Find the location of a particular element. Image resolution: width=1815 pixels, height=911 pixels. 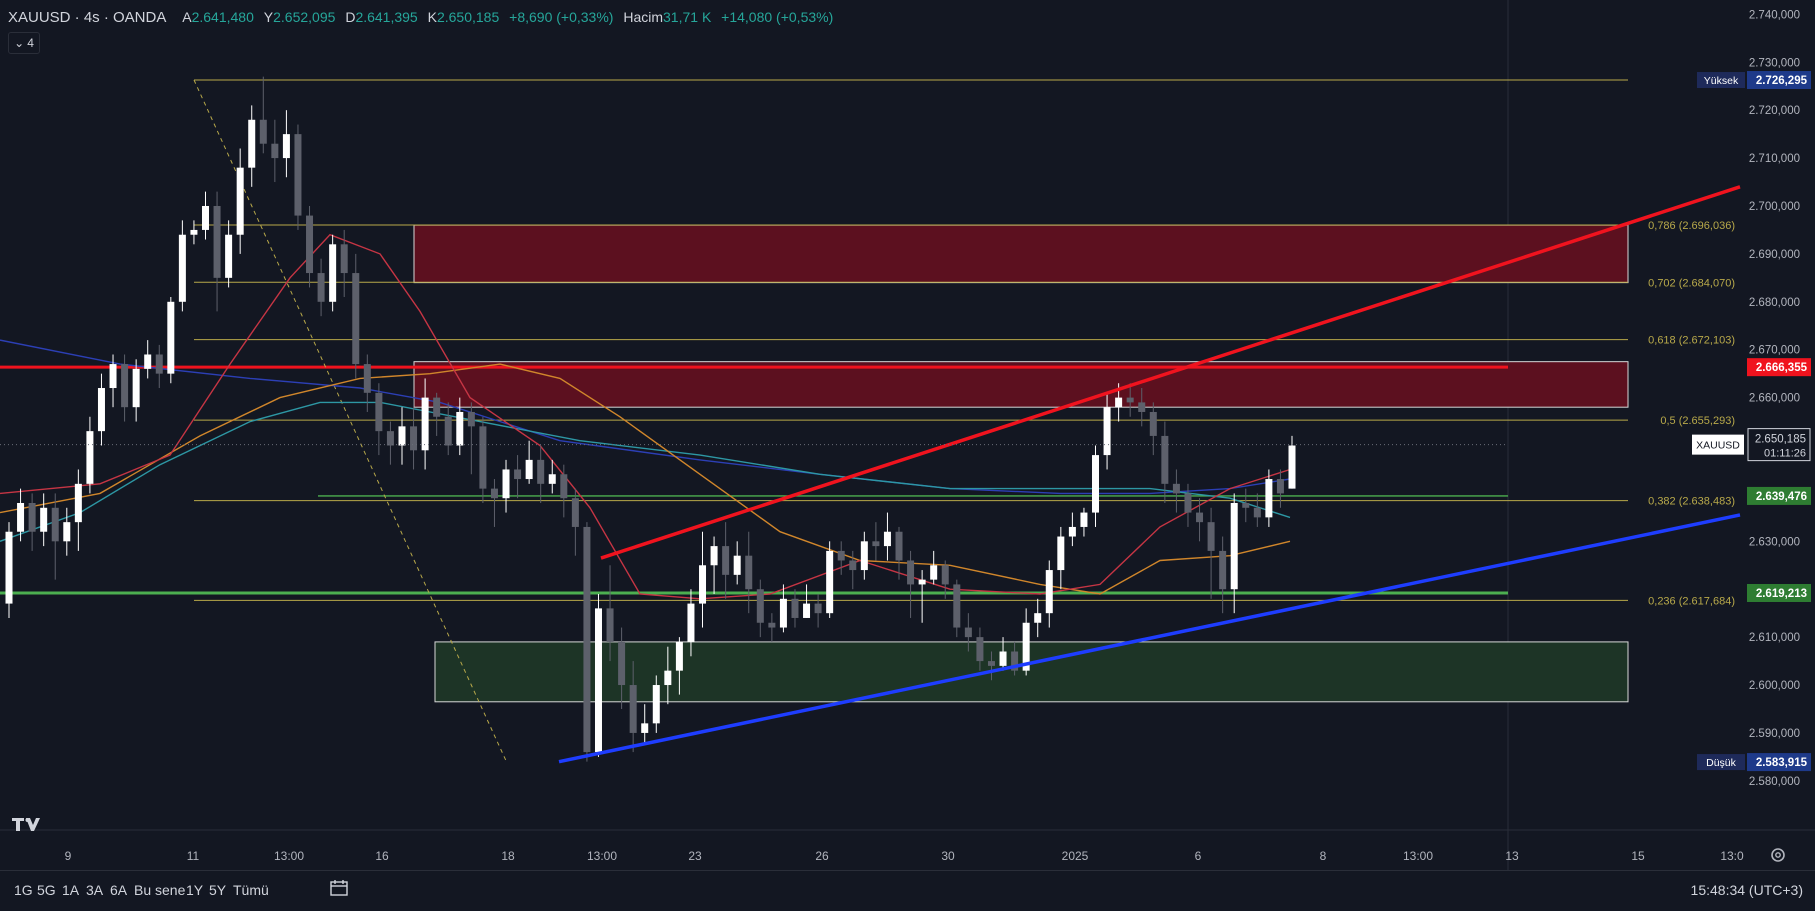

supply-zone-lower is located at coordinates (1021, 384).